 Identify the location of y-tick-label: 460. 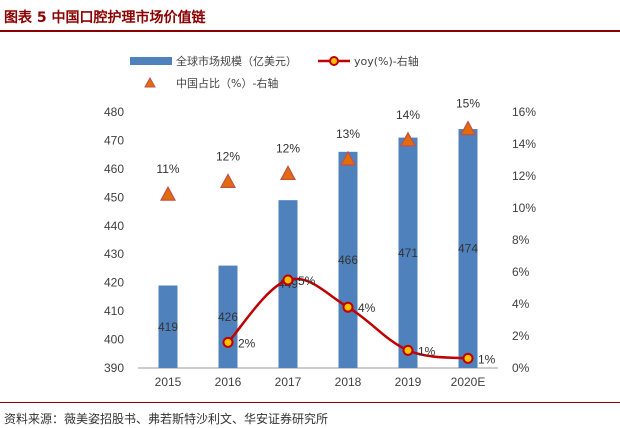
(114, 169).